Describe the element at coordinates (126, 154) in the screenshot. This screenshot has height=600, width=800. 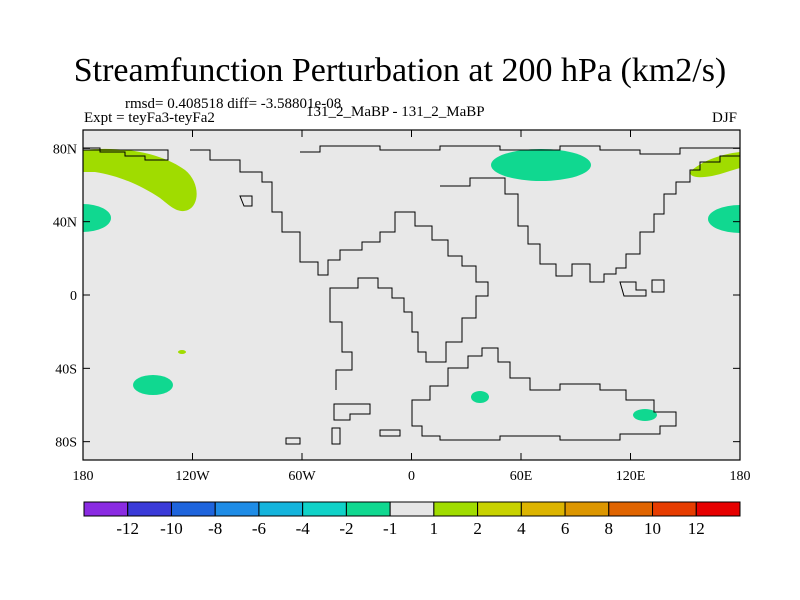
I see `coastline-north-continent` at that location.